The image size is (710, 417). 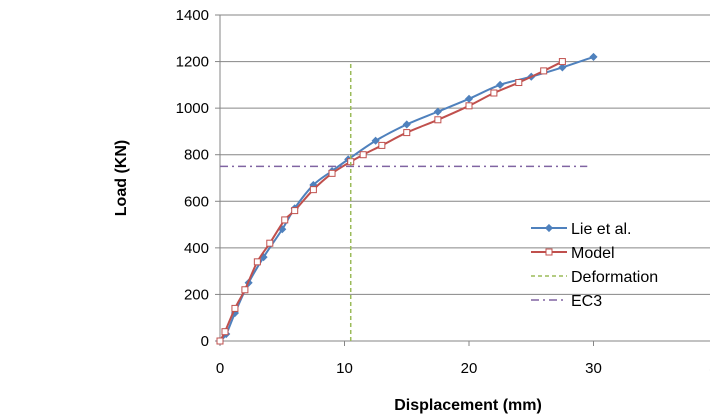 What do you see at coordinates (192, 15) in the screenshot?
I see `y-tick-label-1400: 1400` at bounding box center [192, 15].